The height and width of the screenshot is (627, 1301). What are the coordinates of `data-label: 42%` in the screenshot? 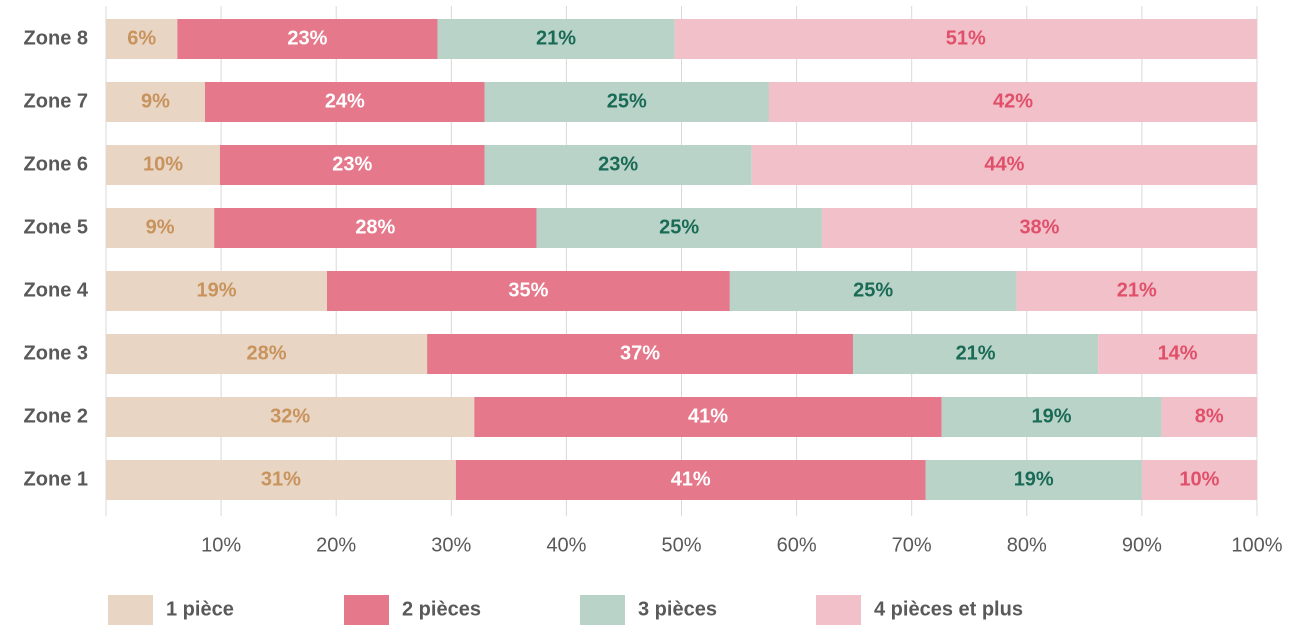 It's located at (1013, 101).